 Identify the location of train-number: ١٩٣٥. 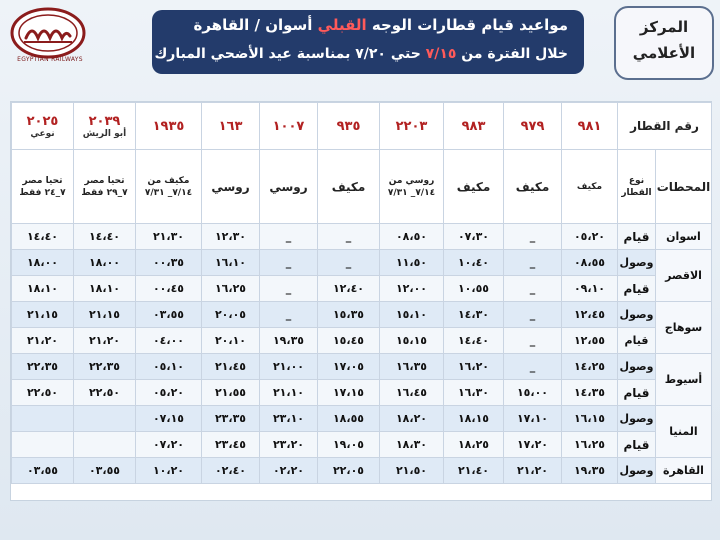
(168, 126).